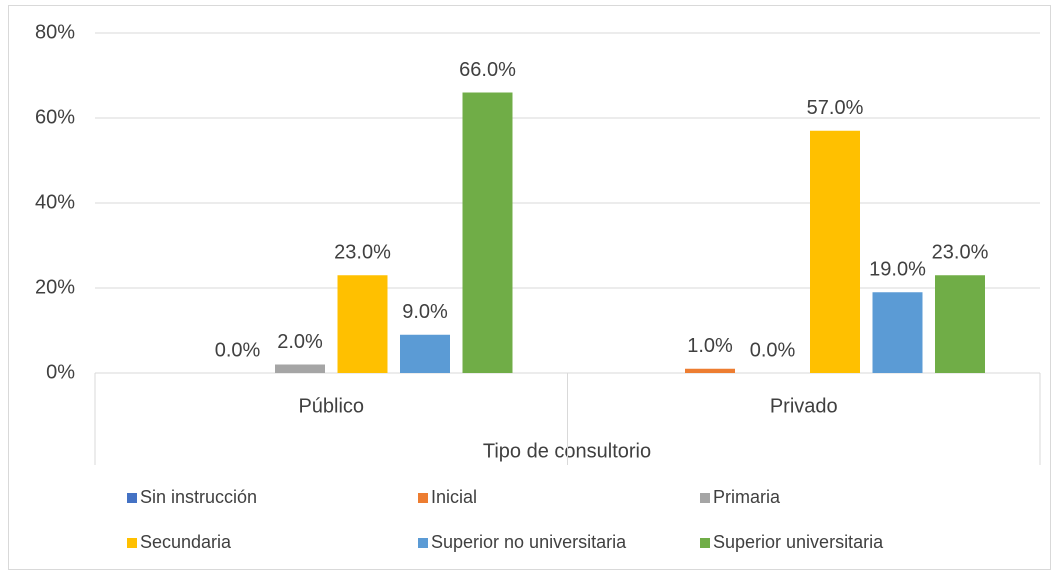 This screenshot has height=575, width=1059. What do you see at coordinates (55, 117) in the screenshot?
I see `y-tick-label: 60%` at bounding box center [55, 117].